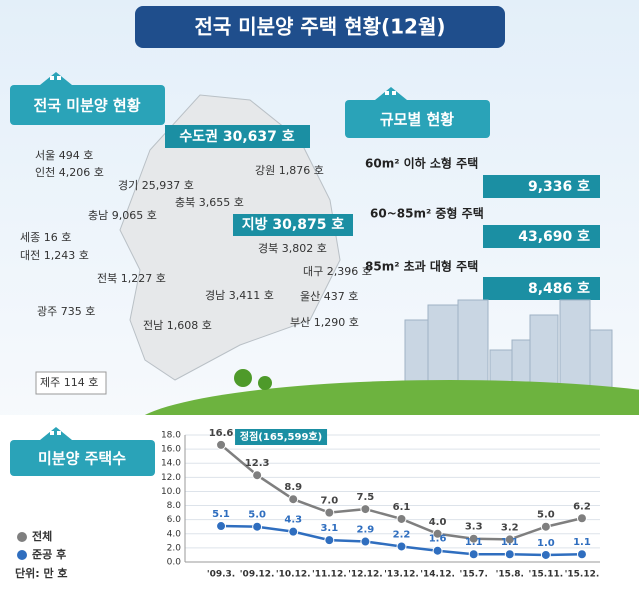 Image resolution: width=639 pixels, height=609 pixels. What do you see at coordinates (421, 163) in the screenshot?
I see `size-label: 60m² 이하 소형 주택` at bounding box center [421, 163].